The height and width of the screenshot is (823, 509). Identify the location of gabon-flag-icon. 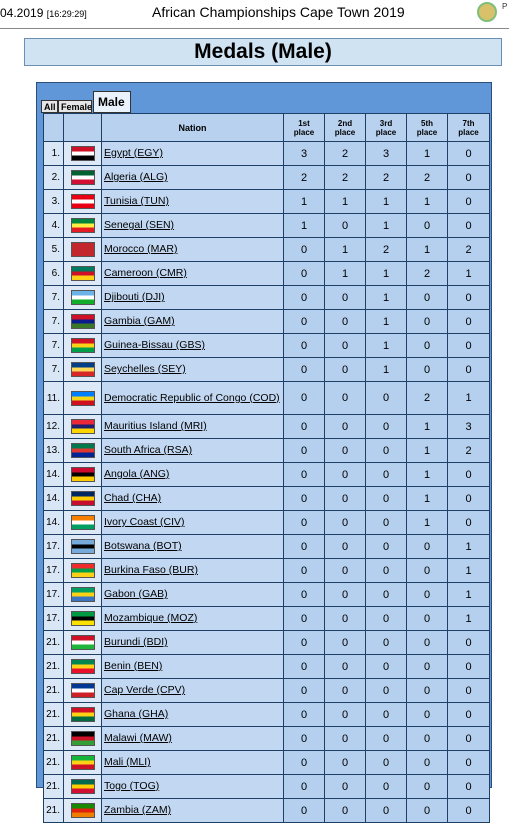
(82, 594).